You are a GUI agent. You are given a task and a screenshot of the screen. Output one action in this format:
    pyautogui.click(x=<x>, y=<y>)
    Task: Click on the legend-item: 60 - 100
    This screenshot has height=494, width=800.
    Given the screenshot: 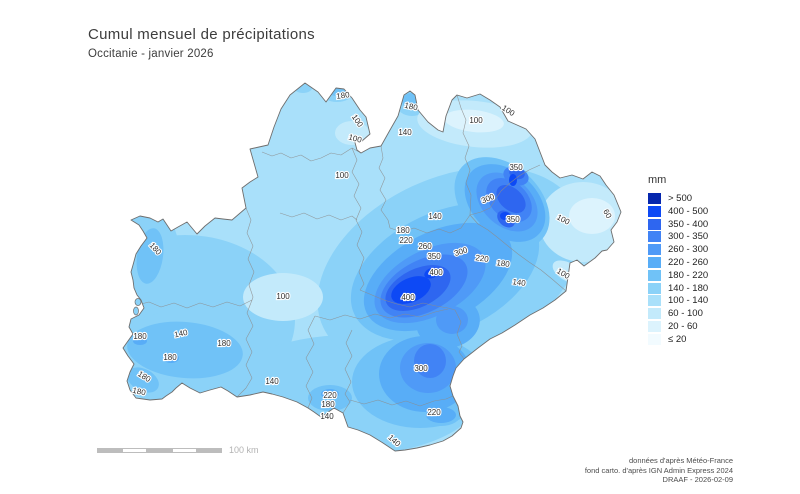 What is the action you would take?
    pyautogui.click(x=678, y=314)
    